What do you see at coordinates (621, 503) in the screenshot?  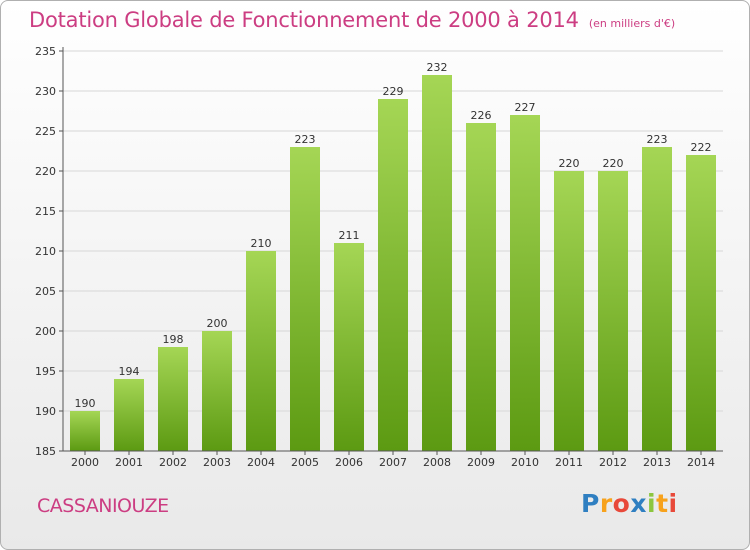 I see `logo-letter: o` at bounding box center [621, 503].